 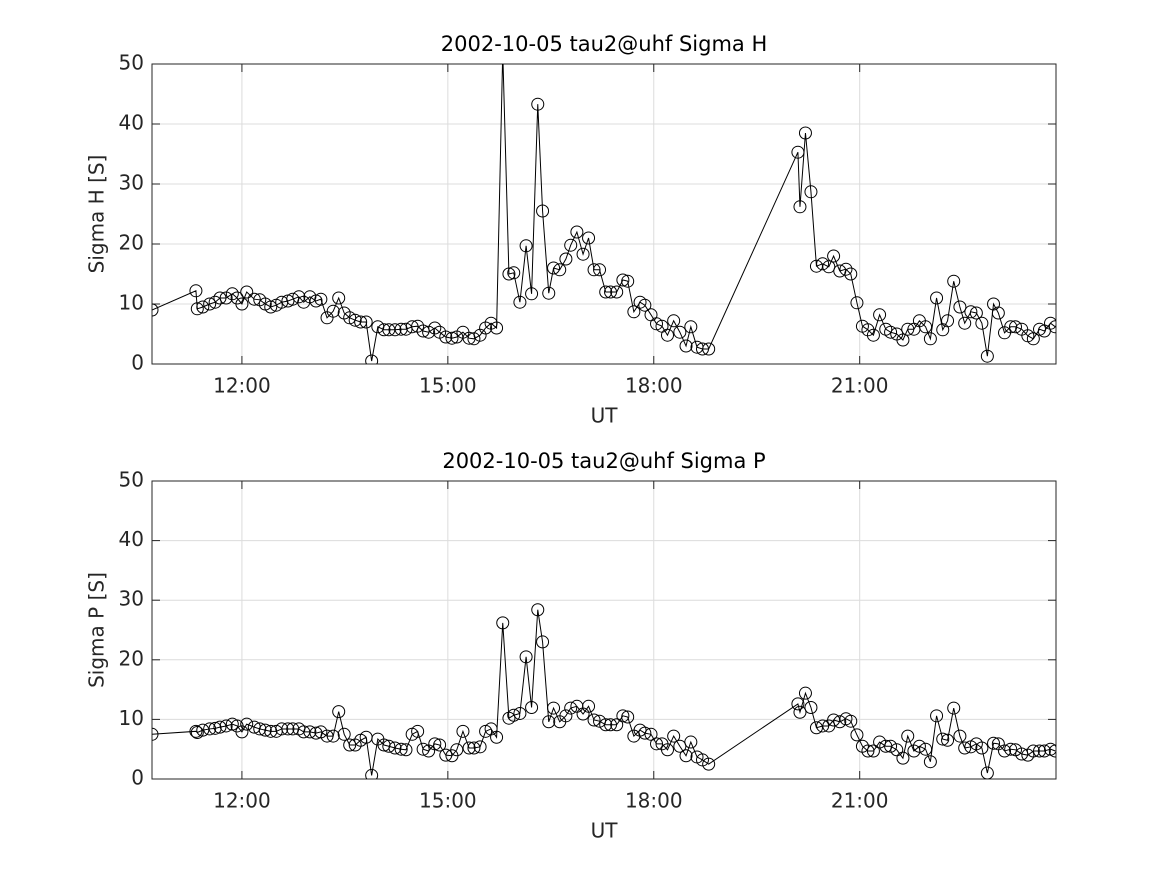 I want to click on y-tick-label: 0, so click(x=137, y=778).